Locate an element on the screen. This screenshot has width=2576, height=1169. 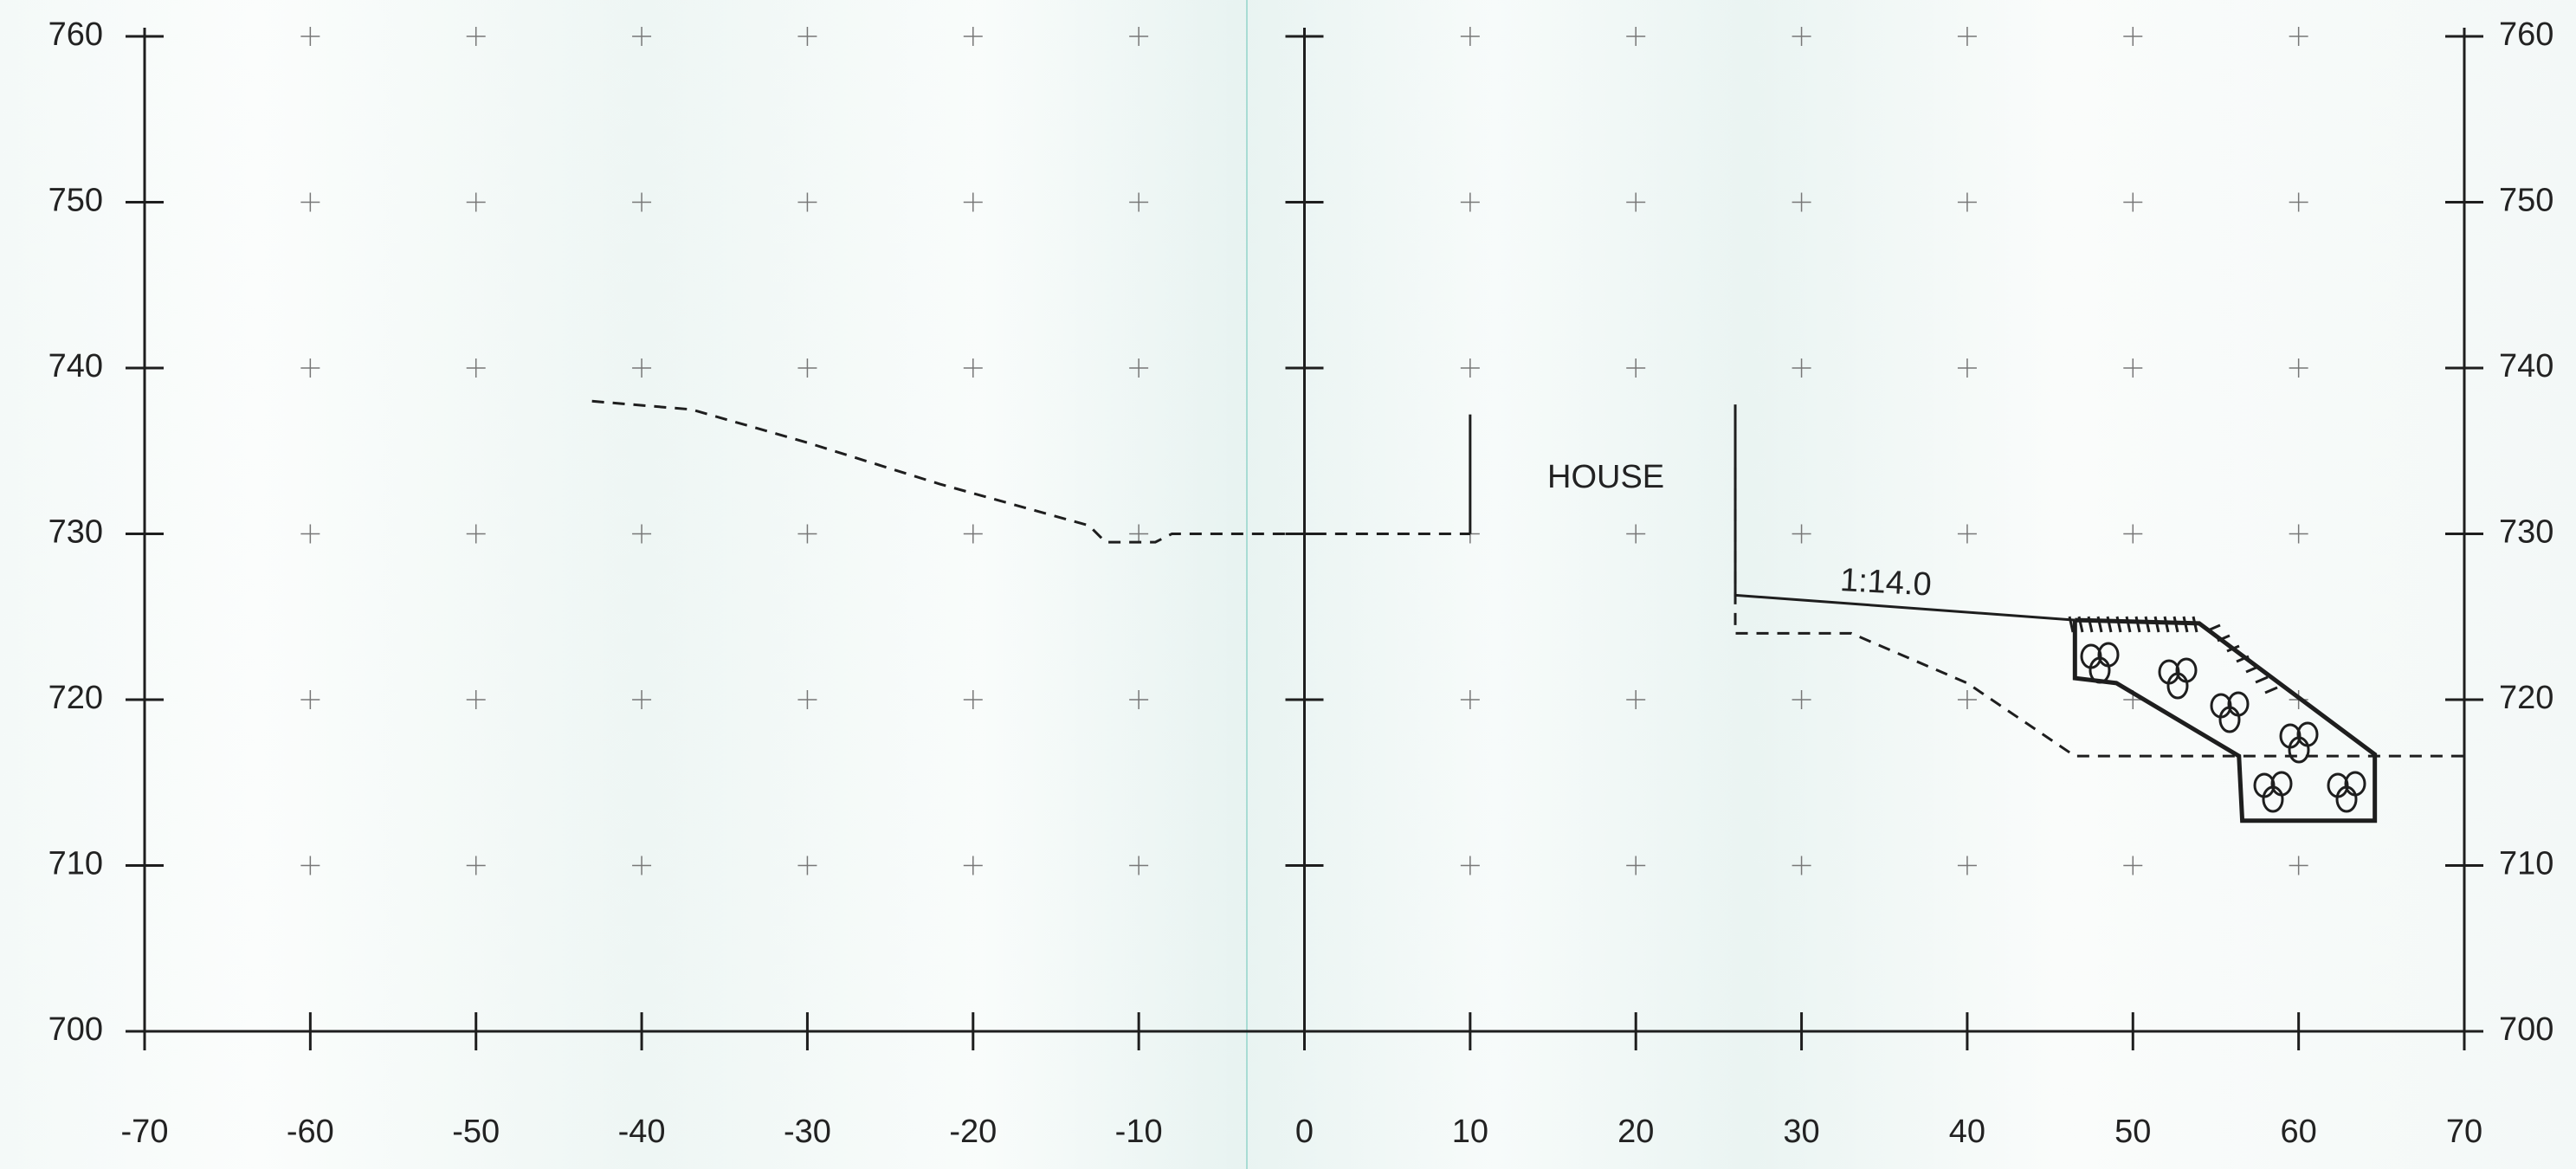
x-tick-label: 40 is located at coordinates (1967, 1132).